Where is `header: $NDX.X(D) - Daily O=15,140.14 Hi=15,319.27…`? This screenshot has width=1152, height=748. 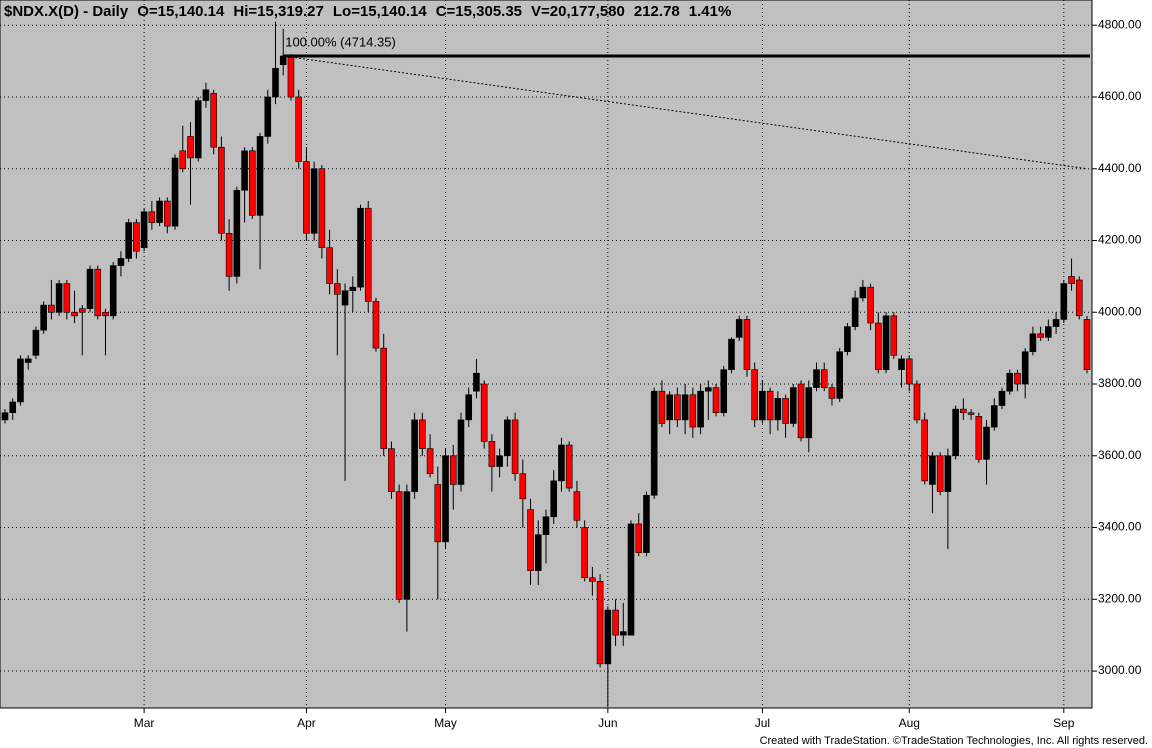 header: $NDX.X(D) - Daily O=15,140.14 Hi=15,319.27… is located at coordinates (367, 11).